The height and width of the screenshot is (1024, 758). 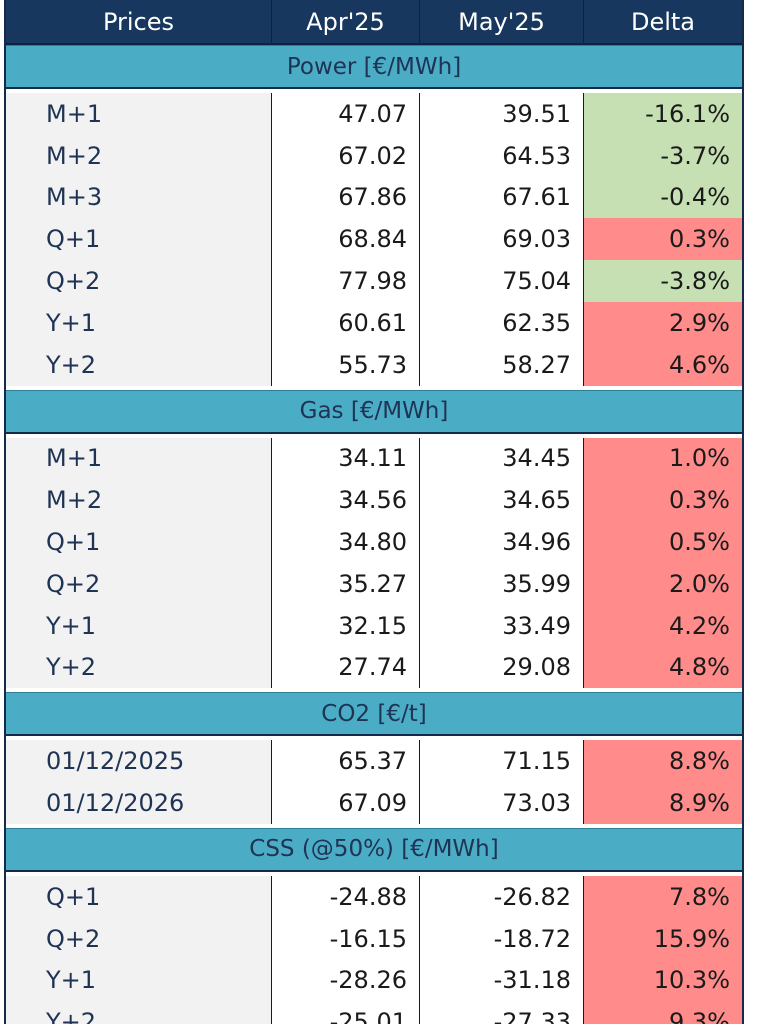 What do you see at coordinates (502, 1012) in the screenshot?
I see `may-value: -27.33` at bounding box center [502, 1012].